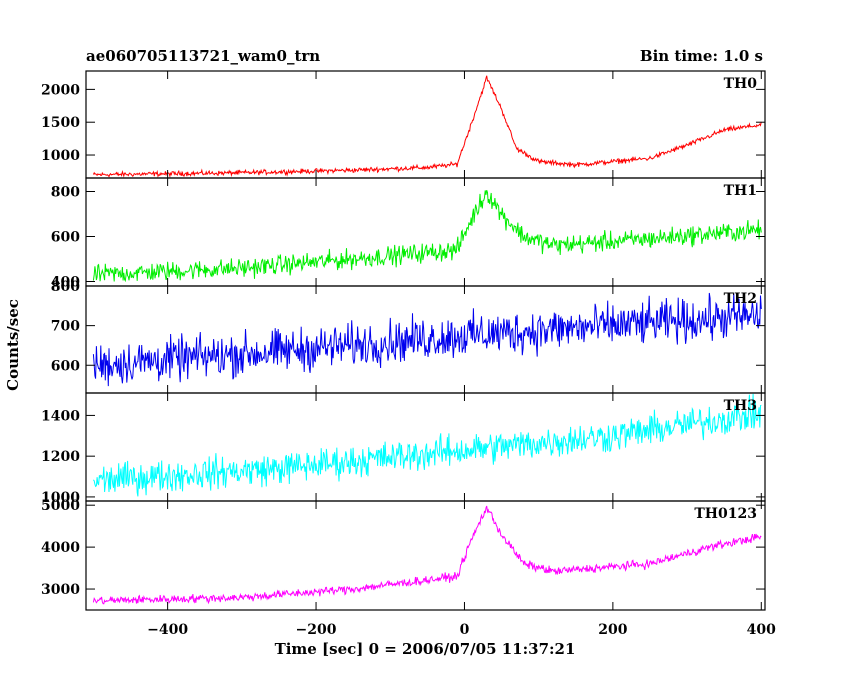 This screenshot has width=850, height=680. Describe the element at coordinates (465, 630) in the screenshot. I see `x-tick-label: 0` at that location.